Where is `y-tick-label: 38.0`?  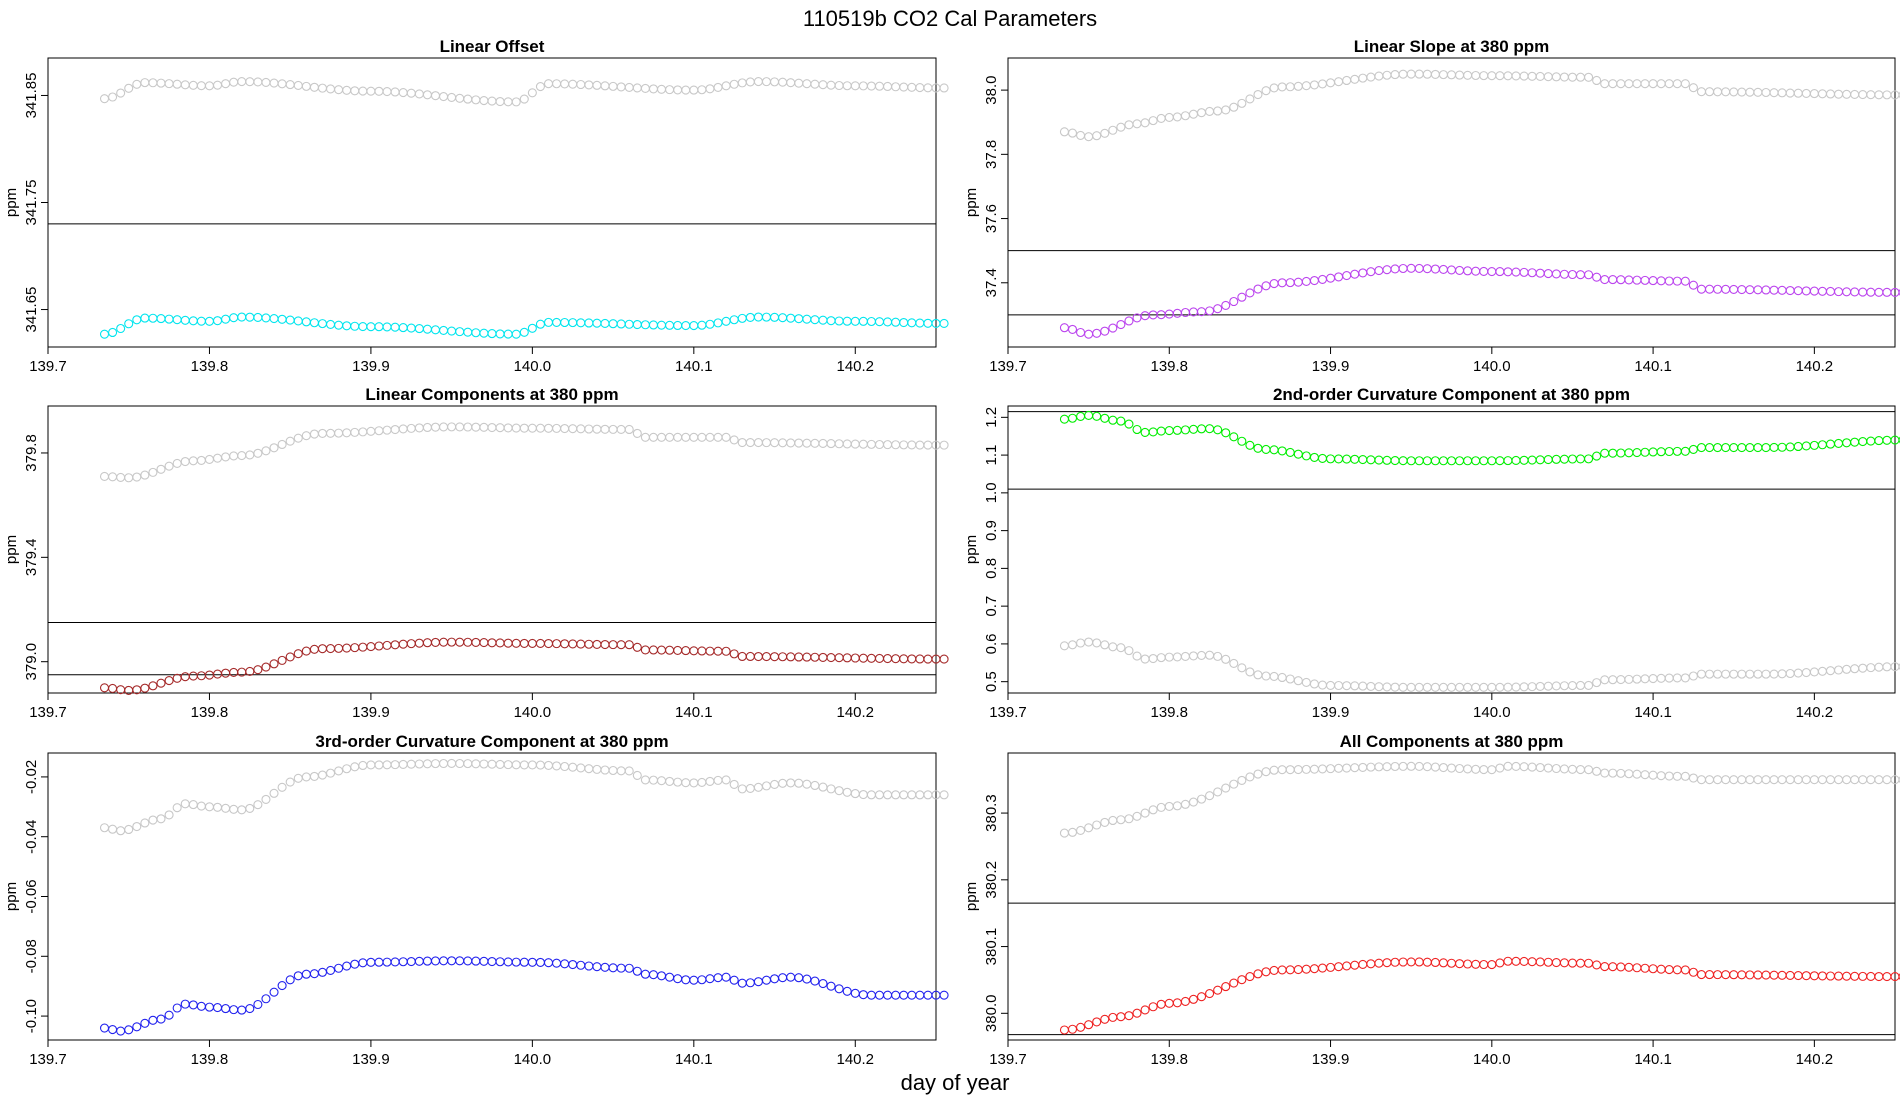
y-tick-label: 38.0 is located at coordinates (991, 90).